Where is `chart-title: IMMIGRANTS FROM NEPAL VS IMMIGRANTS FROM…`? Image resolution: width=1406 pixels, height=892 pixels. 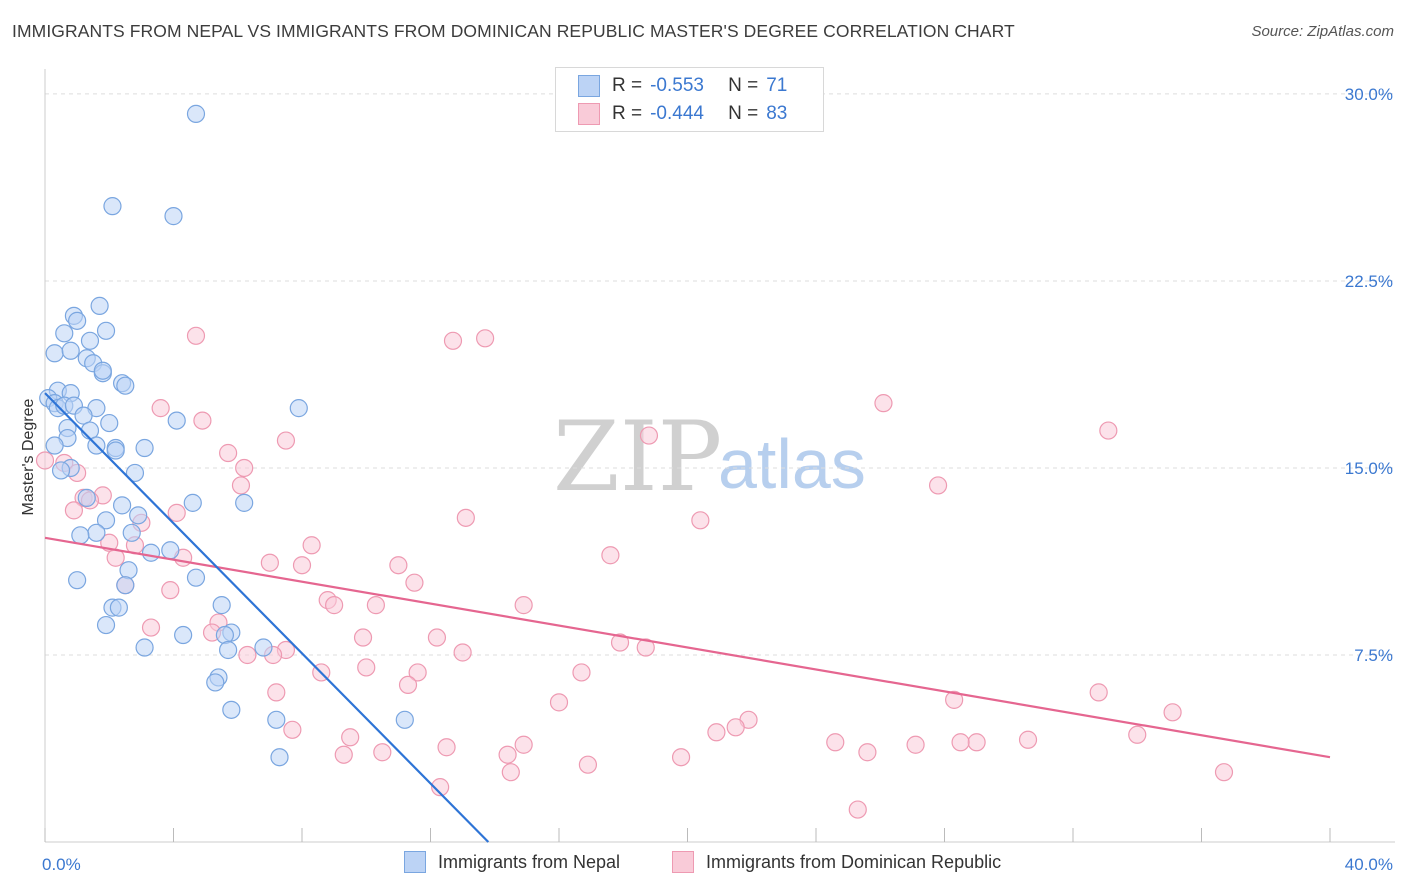 chart-title: IMMIGRANTS FROM NEPAL VS IMMIGRANTS FROM… is located at coordinates (513, 31).